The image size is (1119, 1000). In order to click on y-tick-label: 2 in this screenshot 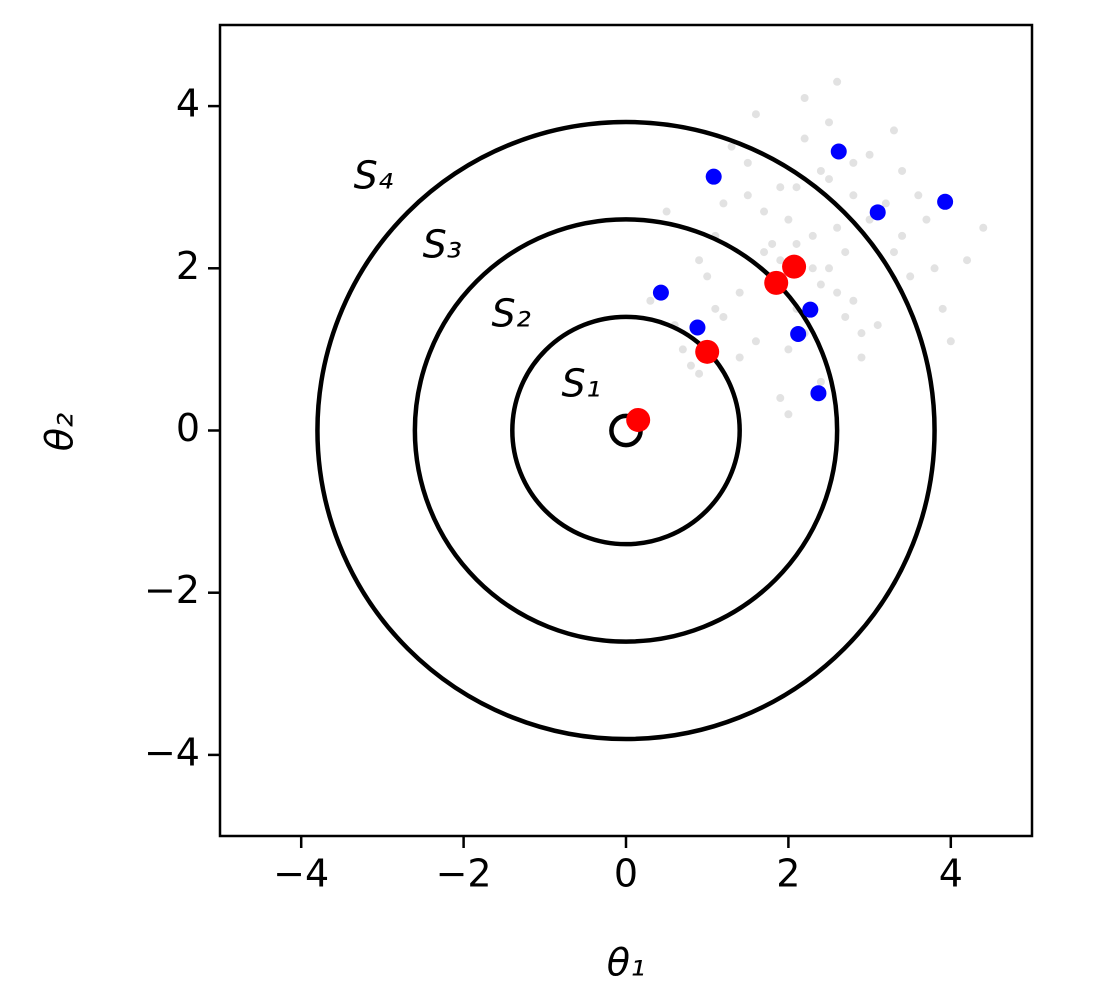, I will do `click(188, 266)`.